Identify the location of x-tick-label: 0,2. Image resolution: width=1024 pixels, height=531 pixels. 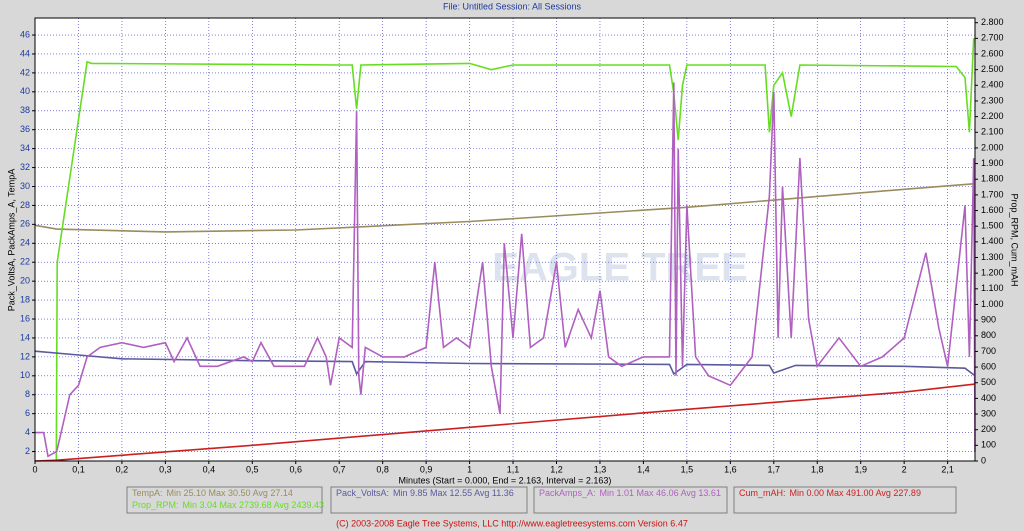
(122, 469).